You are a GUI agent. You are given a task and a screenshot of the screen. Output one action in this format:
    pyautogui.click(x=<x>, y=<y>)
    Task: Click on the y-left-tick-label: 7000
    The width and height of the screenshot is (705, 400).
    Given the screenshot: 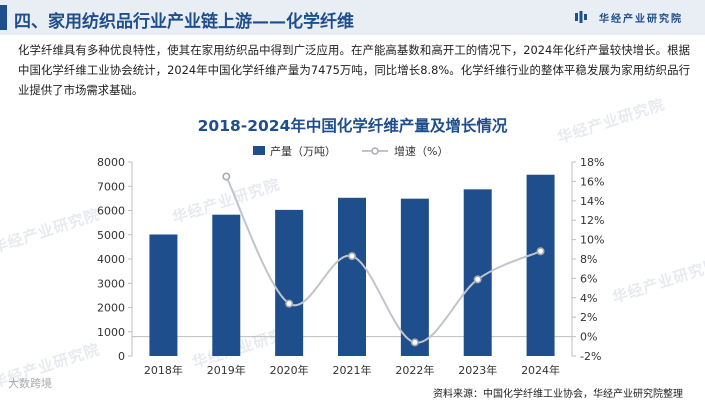 What is the action you would take?
    pyautogui.click(x=111, y=186)
    